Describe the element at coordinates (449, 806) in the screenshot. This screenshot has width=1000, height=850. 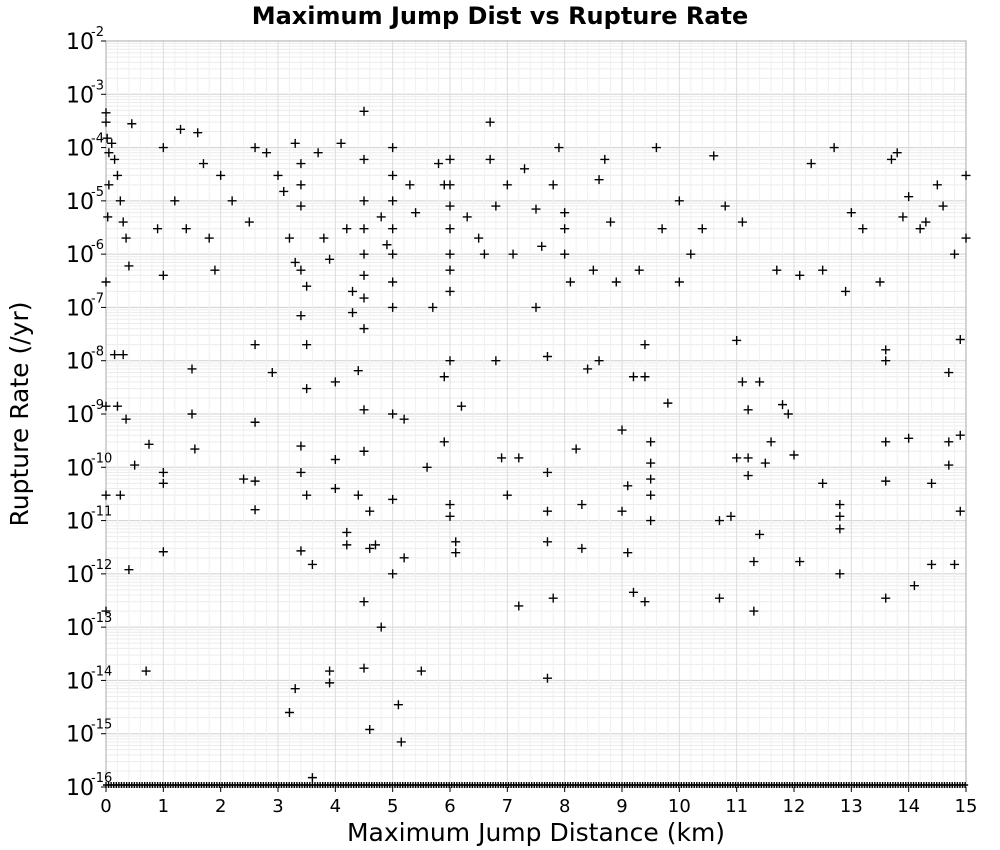
I see `x-tick-label: 6` at that location.